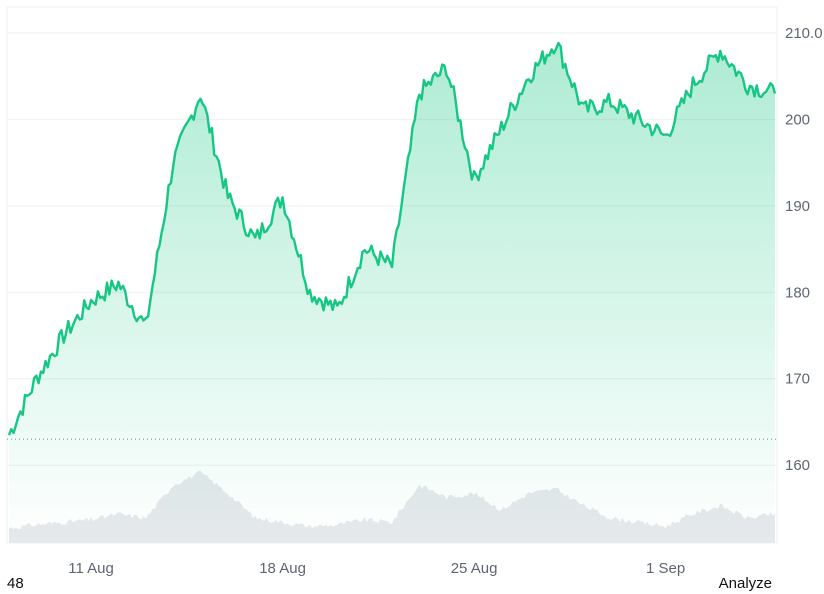 Image resolution: width=824 pixels, height=594 pixels. Describe the element at coordinates (474, 568) in the screenshot. I see `x-tick-label: 25 Aug` at that location.